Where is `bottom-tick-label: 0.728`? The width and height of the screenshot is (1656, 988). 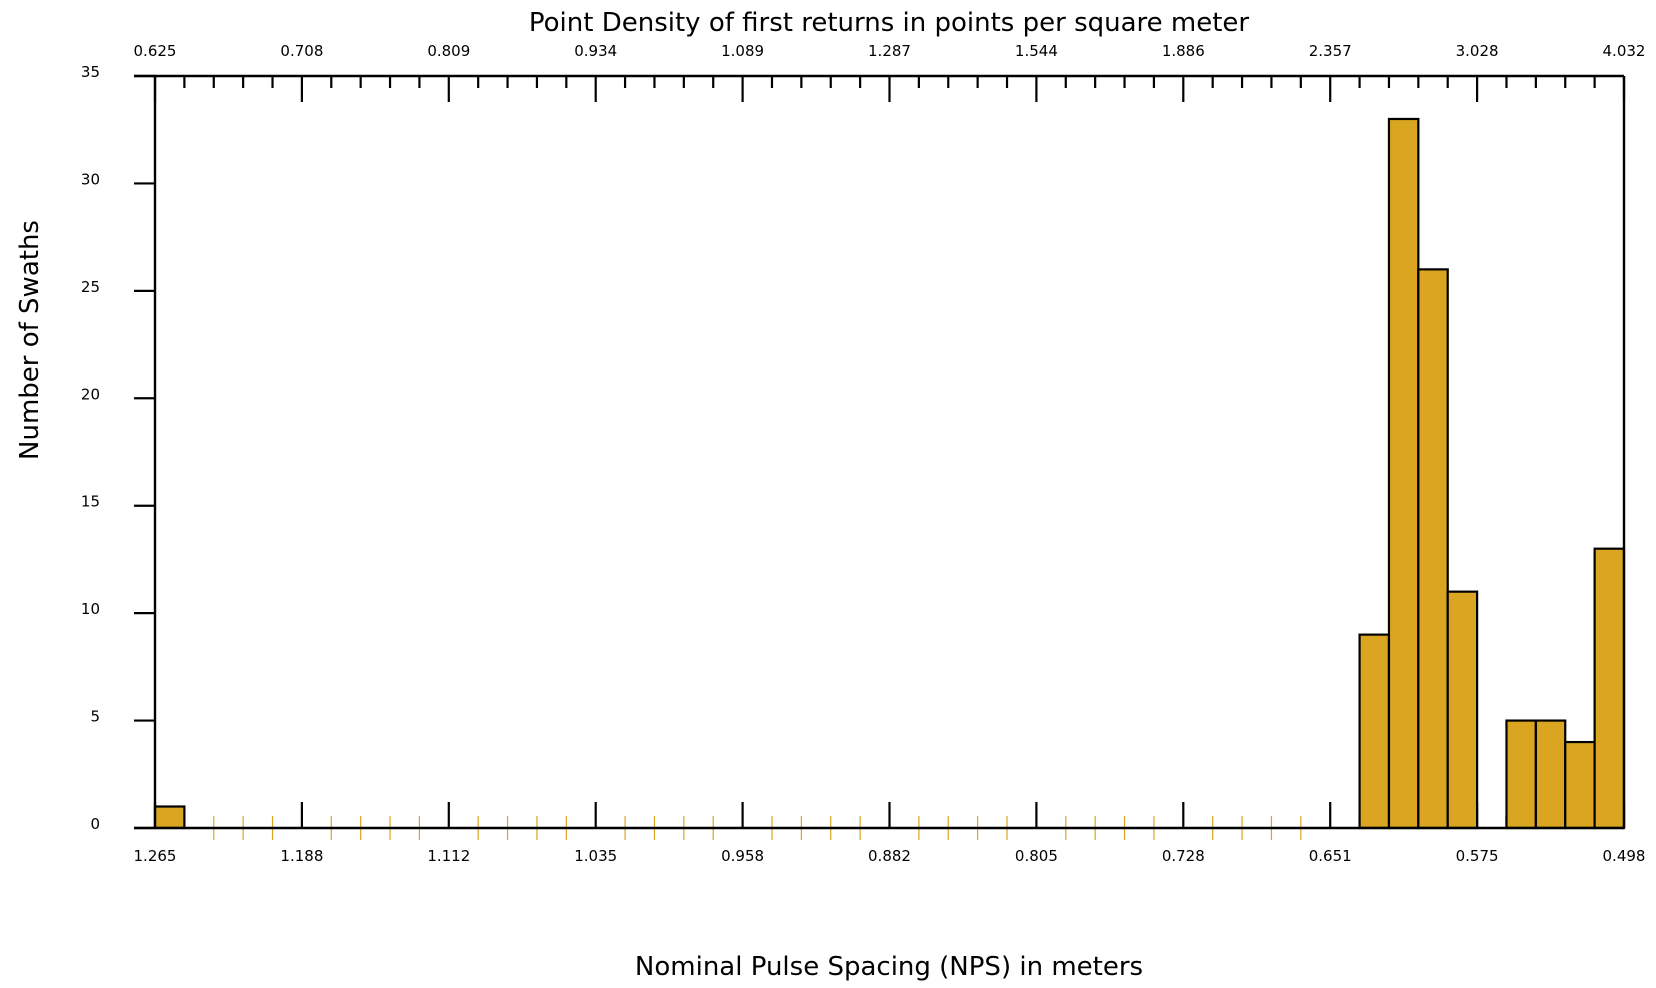
bottom-tick-label: 0.728 is located at coordinates (1183, 856).